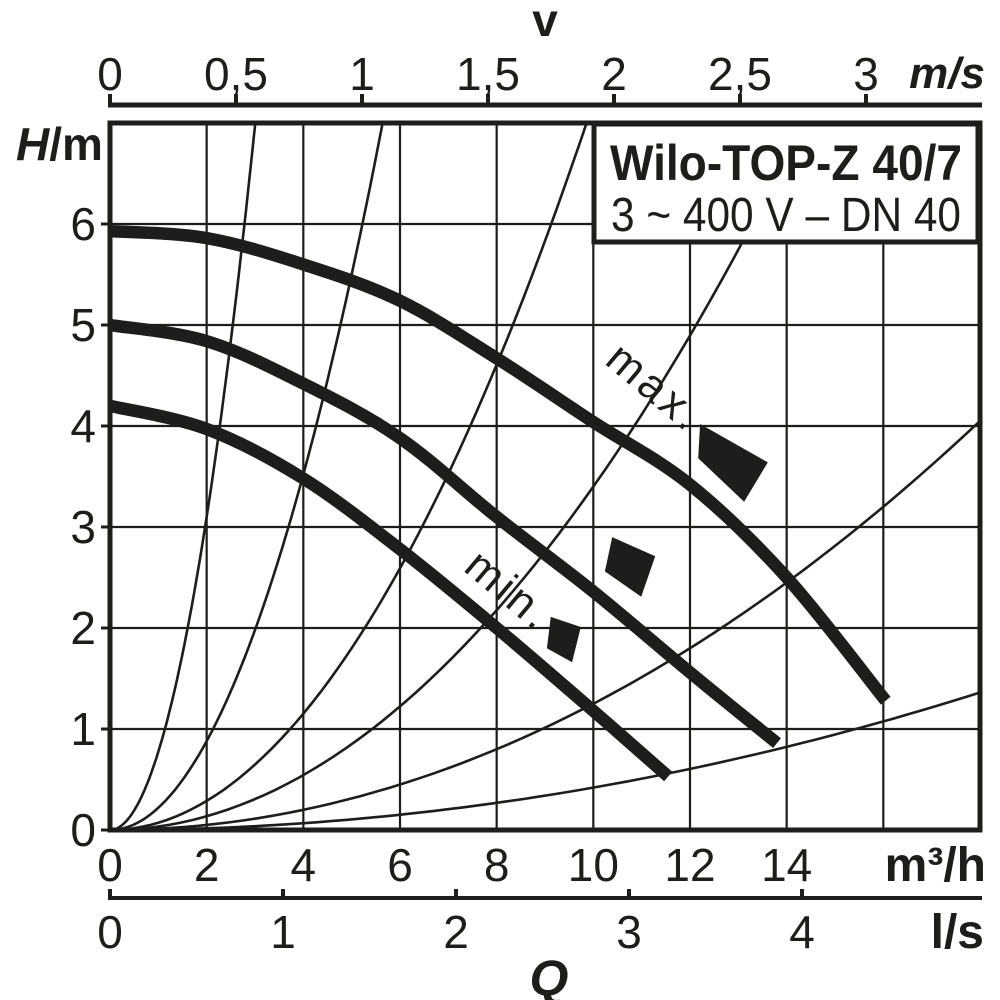 This screenshot has height=1000, width=1000. Describe the element at coordinates (549, 975) in the screenshot. I see `axis-title-flow: Q` at that location.